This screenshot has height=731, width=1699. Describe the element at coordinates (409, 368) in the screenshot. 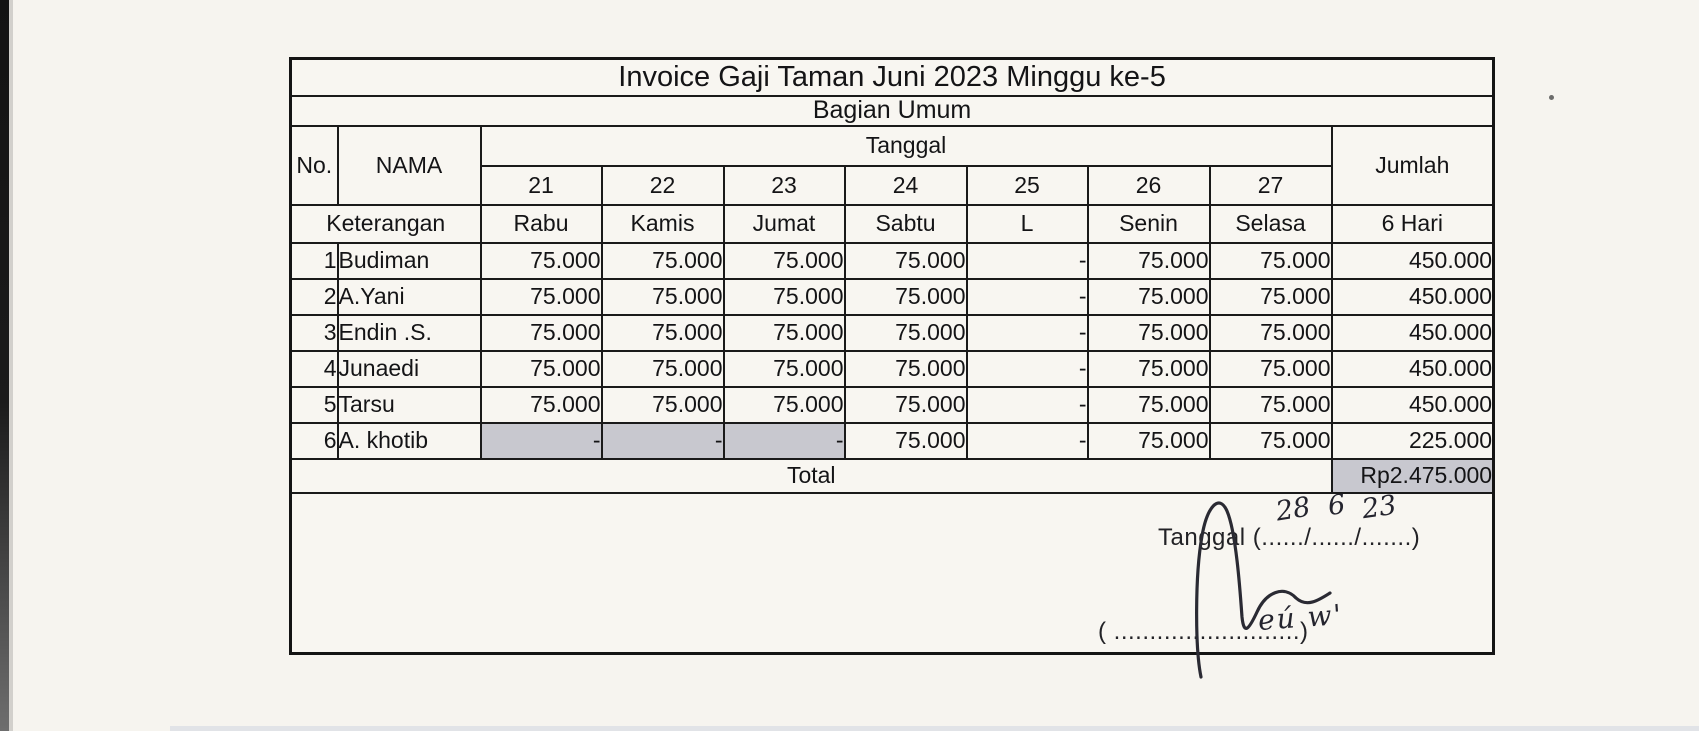

I see `employee-name: Junaedi` at that location.